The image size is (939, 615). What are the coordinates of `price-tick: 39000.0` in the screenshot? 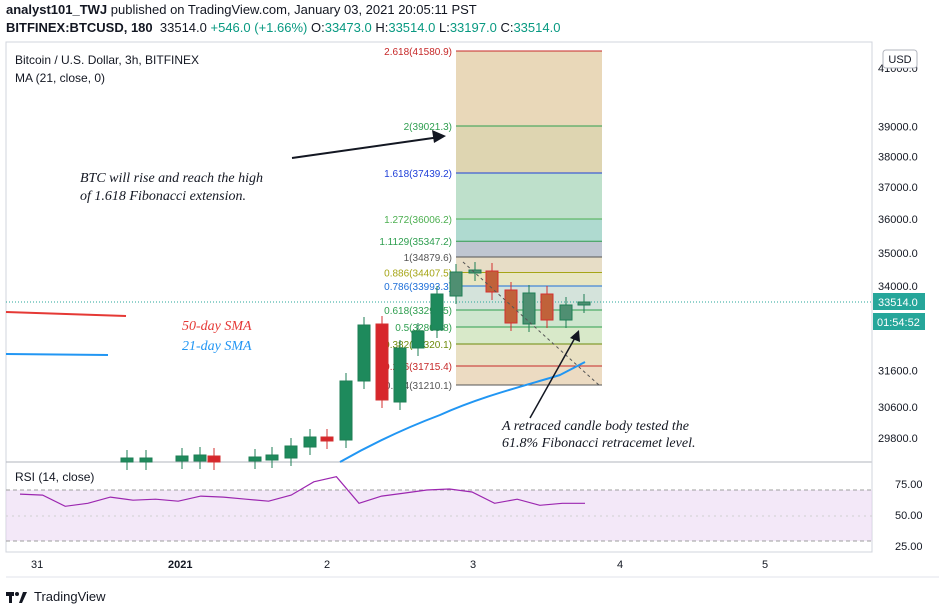 It's located at (898, 128).